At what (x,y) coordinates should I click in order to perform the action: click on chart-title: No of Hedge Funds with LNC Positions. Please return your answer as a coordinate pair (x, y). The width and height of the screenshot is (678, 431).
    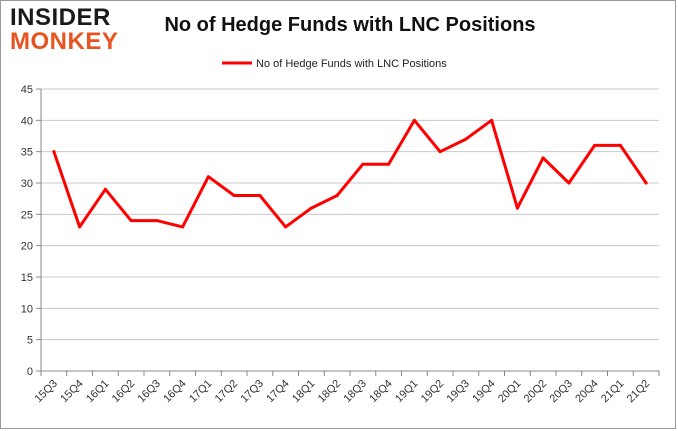
    Looking at the image, I should click on (350, 25).